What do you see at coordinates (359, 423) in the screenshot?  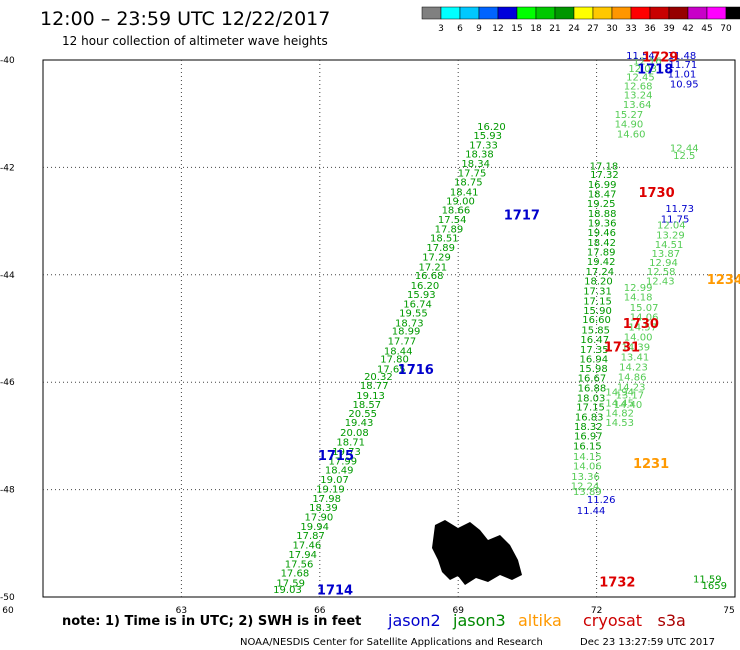 I see `swh-value: 19.43` at bounding box center [359, 423].